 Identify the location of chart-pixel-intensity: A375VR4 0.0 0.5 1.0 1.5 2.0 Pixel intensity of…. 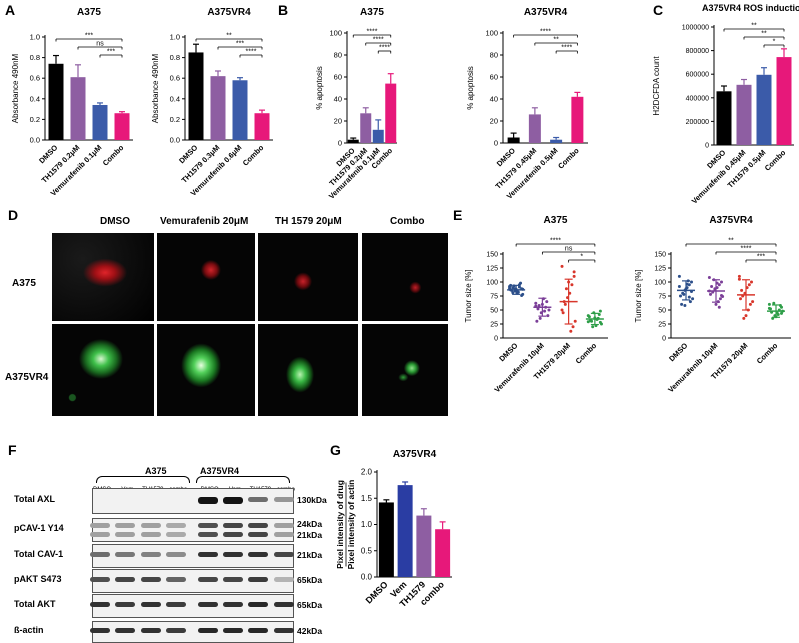
(393, 529).